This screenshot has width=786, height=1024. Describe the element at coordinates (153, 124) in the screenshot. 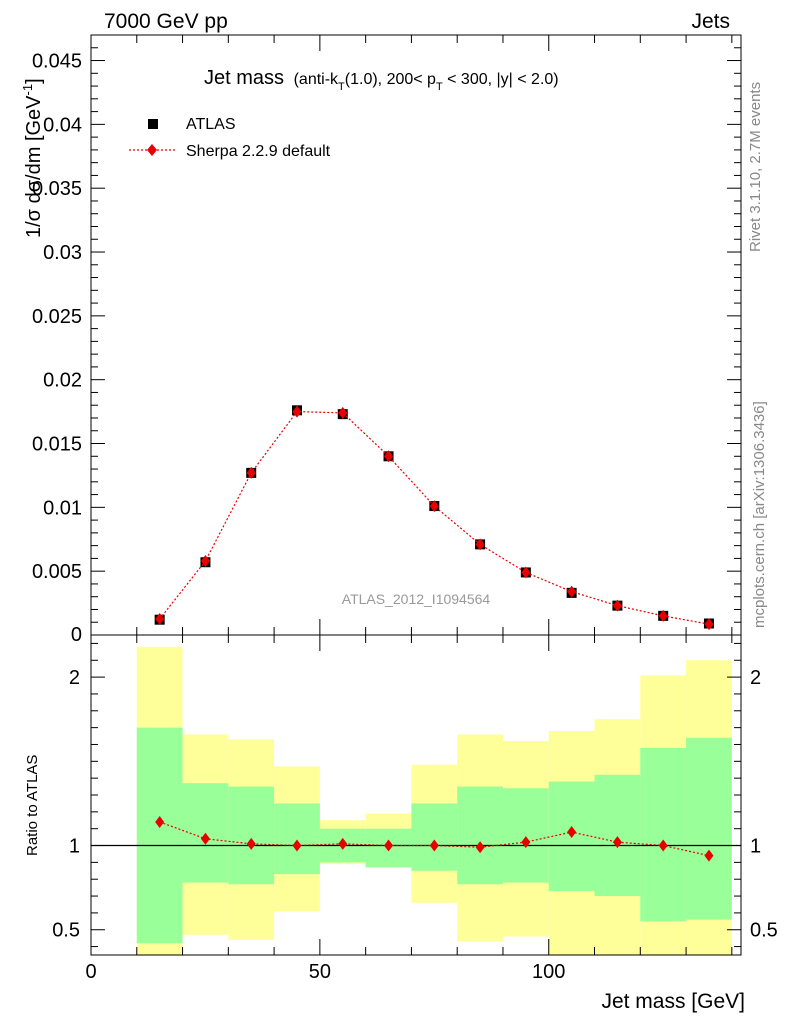

I see `legend-atlas-marker` at that location.